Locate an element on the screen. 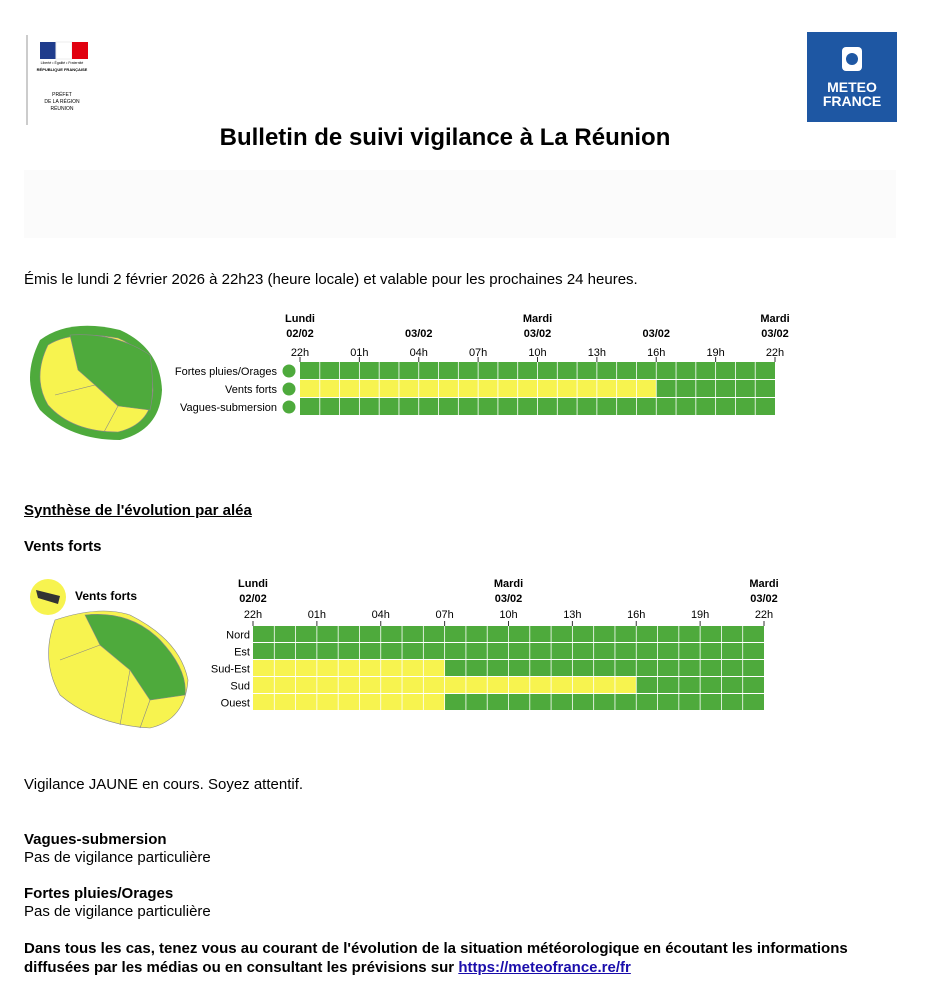 The image size is (928, 1000). republic: RÉPUBLIQUE FRANÇAISE is located at coordinates (62, 69).